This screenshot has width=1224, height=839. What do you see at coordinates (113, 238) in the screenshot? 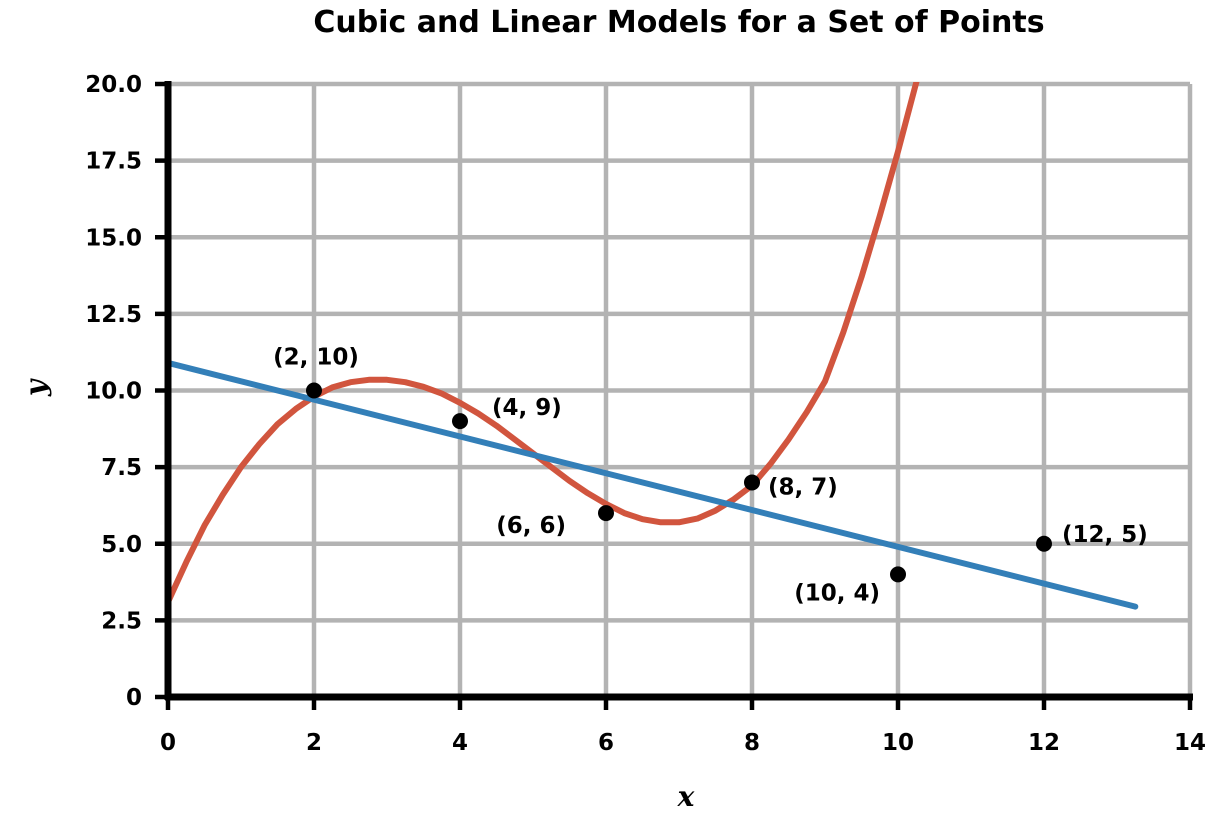
I see `y-tick-label: 15.0` at bounding box center [113, 238].